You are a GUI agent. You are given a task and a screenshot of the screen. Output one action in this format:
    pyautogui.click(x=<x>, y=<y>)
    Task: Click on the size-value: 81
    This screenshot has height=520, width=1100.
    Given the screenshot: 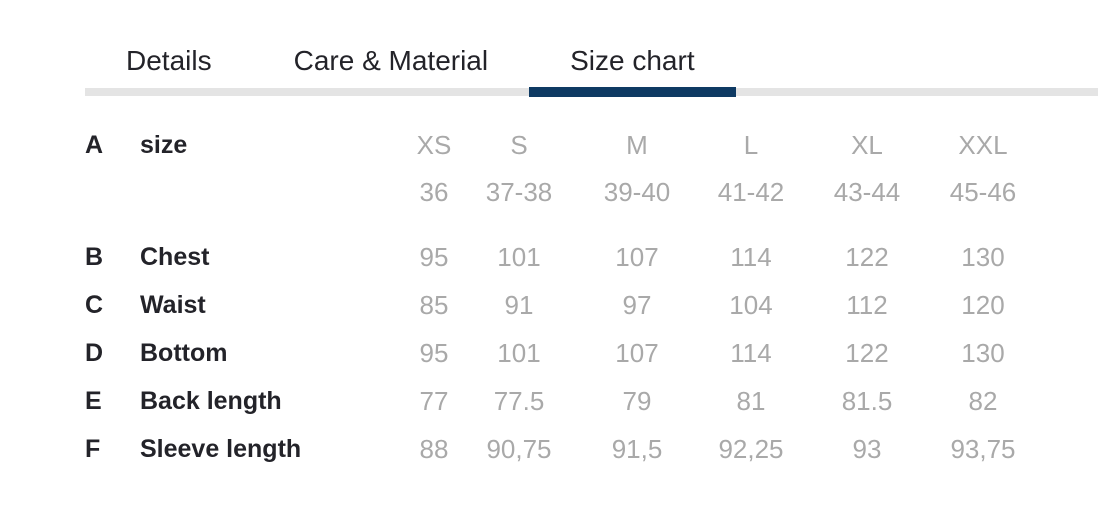 What is the action you would take?
    pyautogui.click(x=751, y=401)
    